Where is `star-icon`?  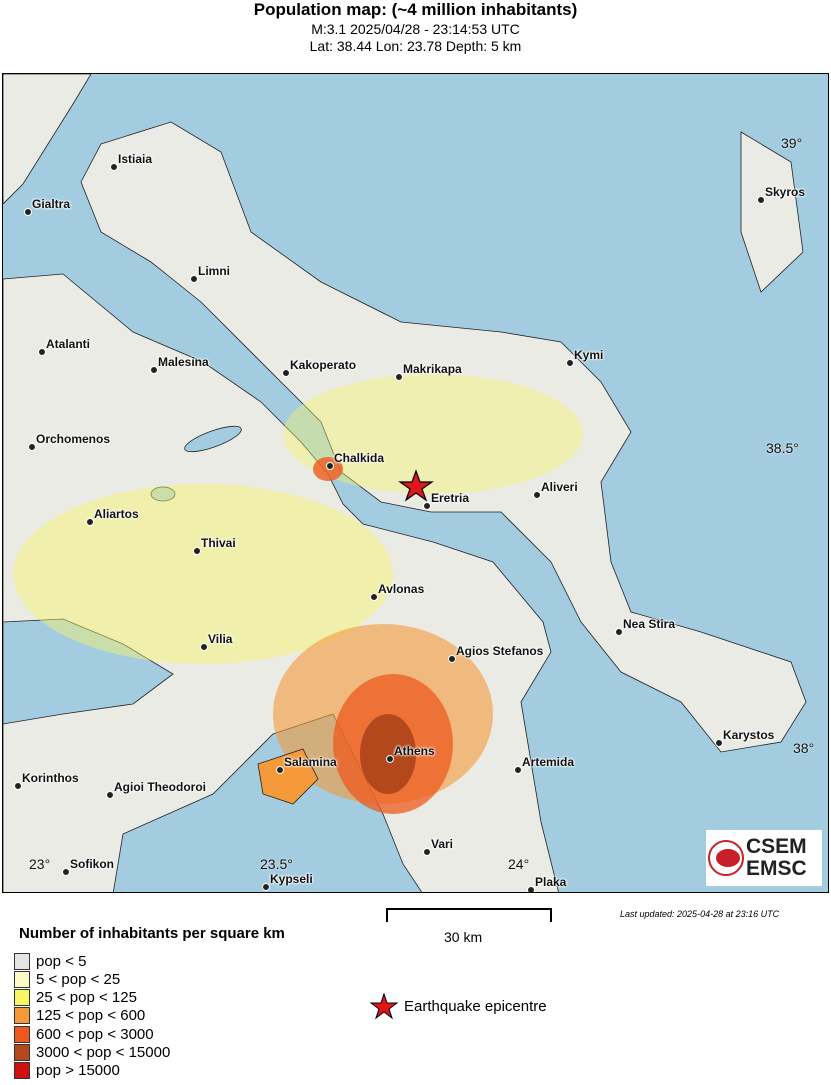
star-icon is located at coordinates (384, 1006).